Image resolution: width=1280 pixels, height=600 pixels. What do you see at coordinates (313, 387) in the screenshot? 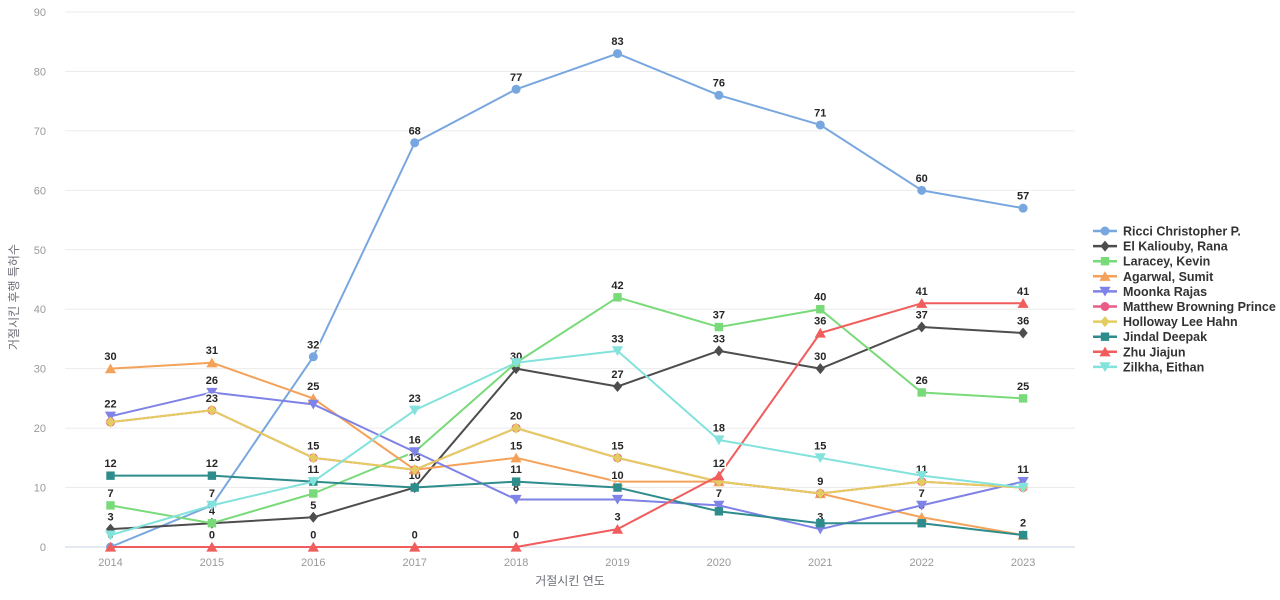
I see `point-label: 25` at bounding box center [313, 387].